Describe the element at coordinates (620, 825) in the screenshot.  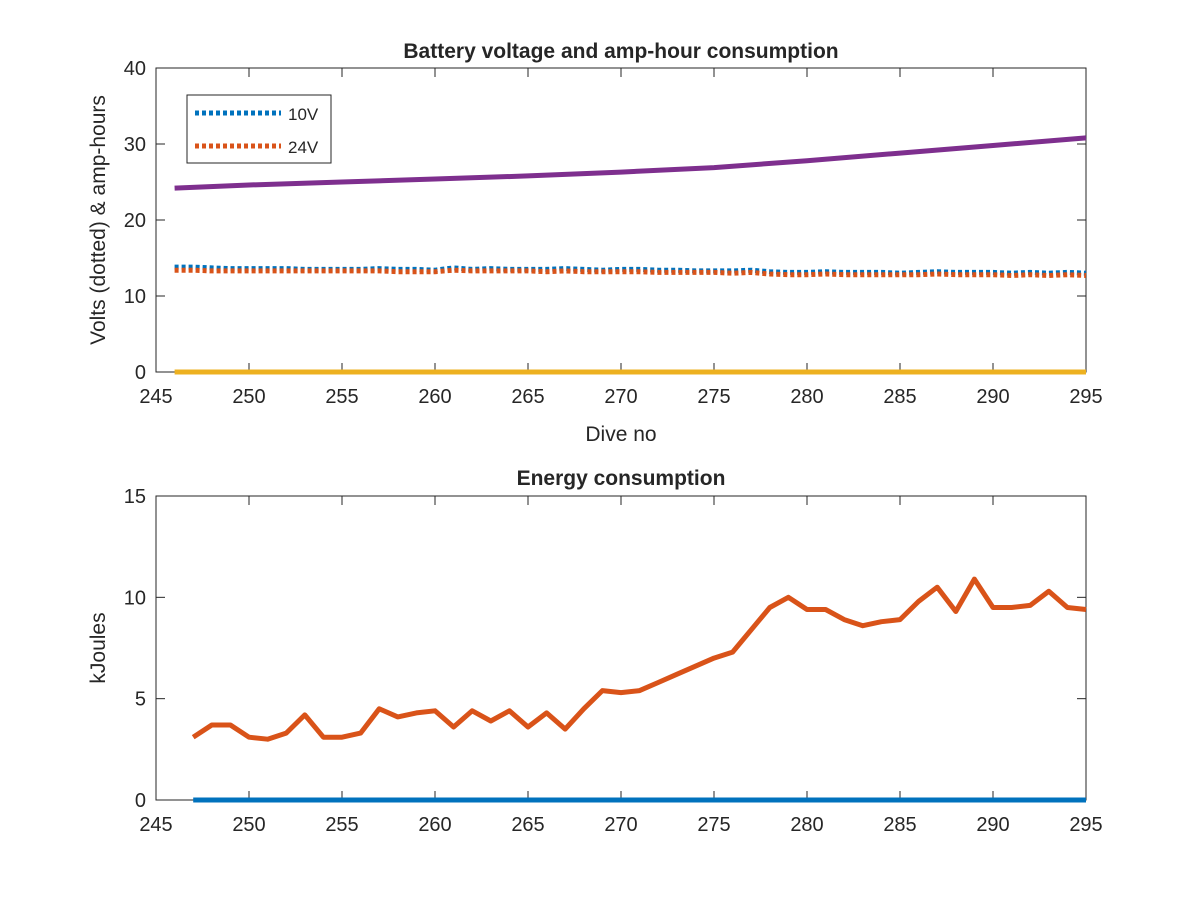
I see `bottom-x-tick-label: 270` at that location.